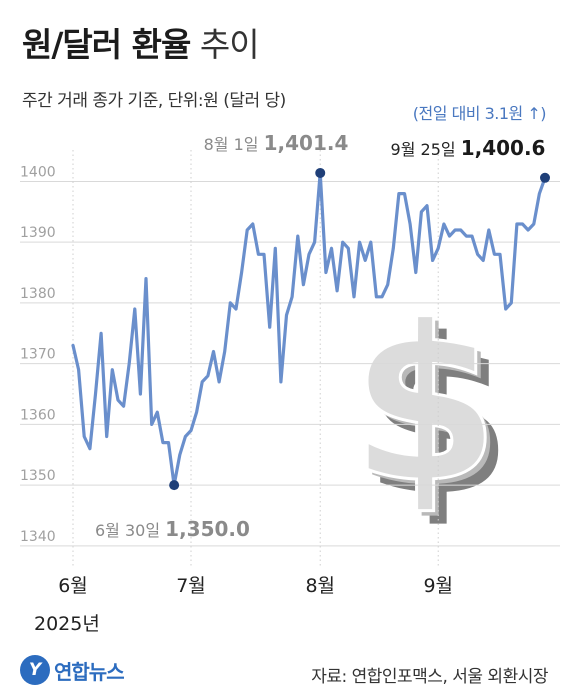  I want to click on data-label: 6월 30일 1,350.0, so click(172, 529).